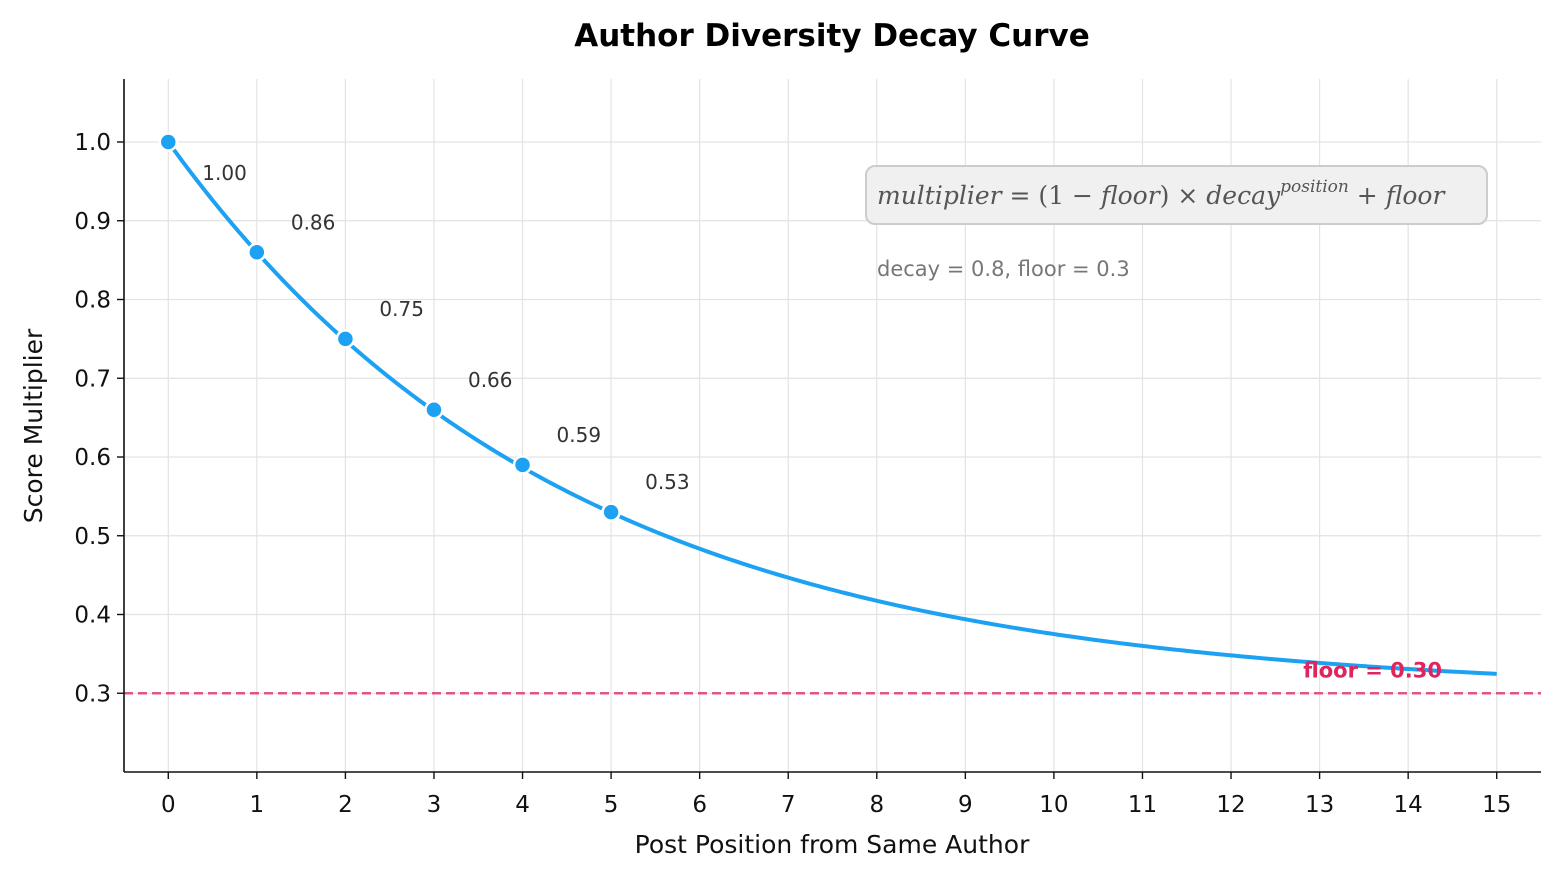 This screenshot has width=1561, height=880. What do you see at coordinates (836, 795) in the screenshot?
I see `x-ticks: 0 1 2 3 4 5 6 7 8 9 10 11 12 13 14 15` at bounding box center [836, 795].